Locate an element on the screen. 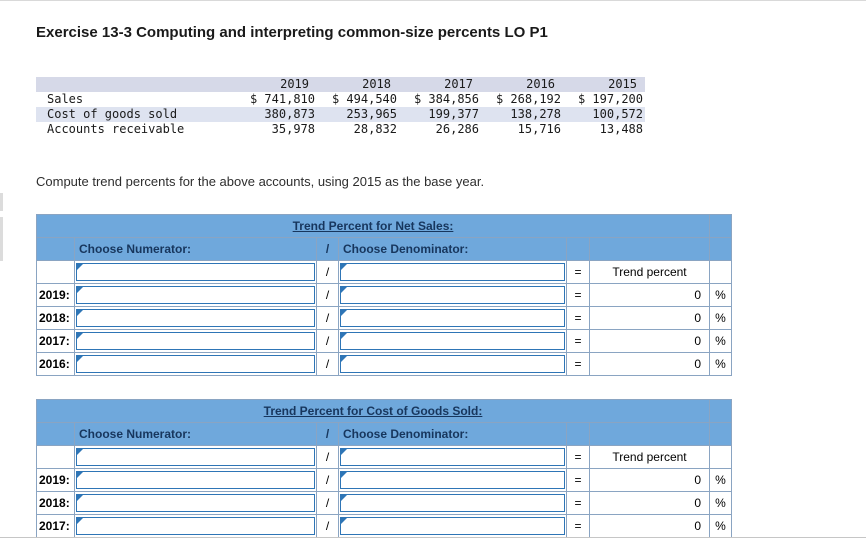  worksheet-title-row: Trend Percent for Cost of Goods Sold: is located at coordinates (384, 411).